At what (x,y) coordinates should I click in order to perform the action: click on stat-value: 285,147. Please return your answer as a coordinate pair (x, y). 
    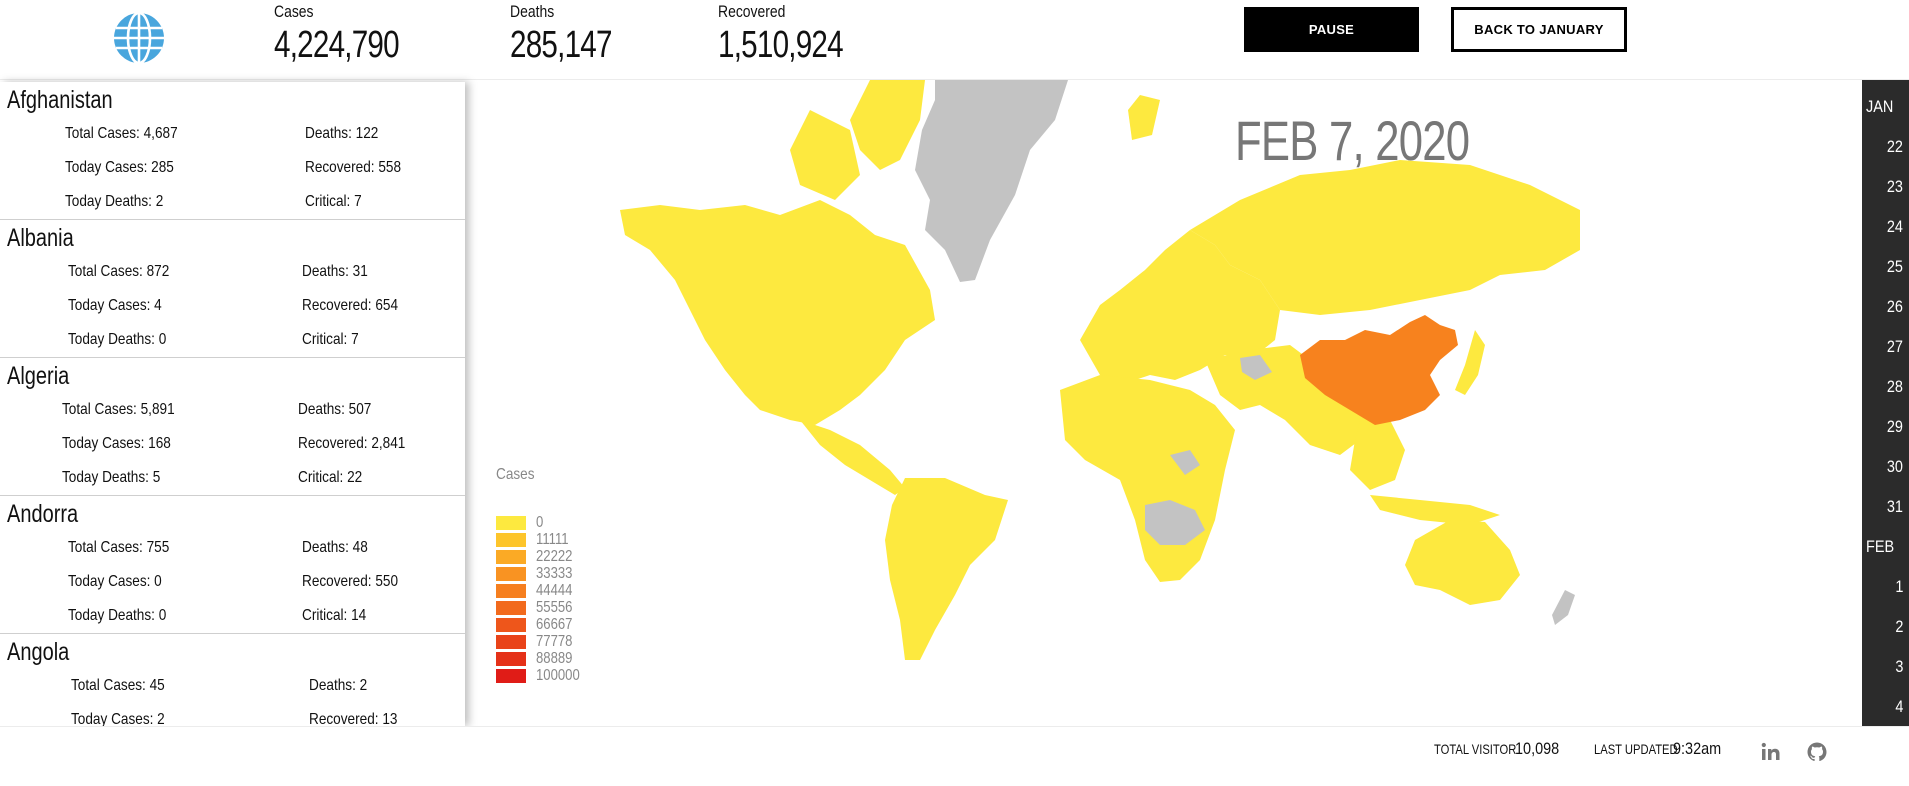
    Looking at the image, I should click on (561, 45).